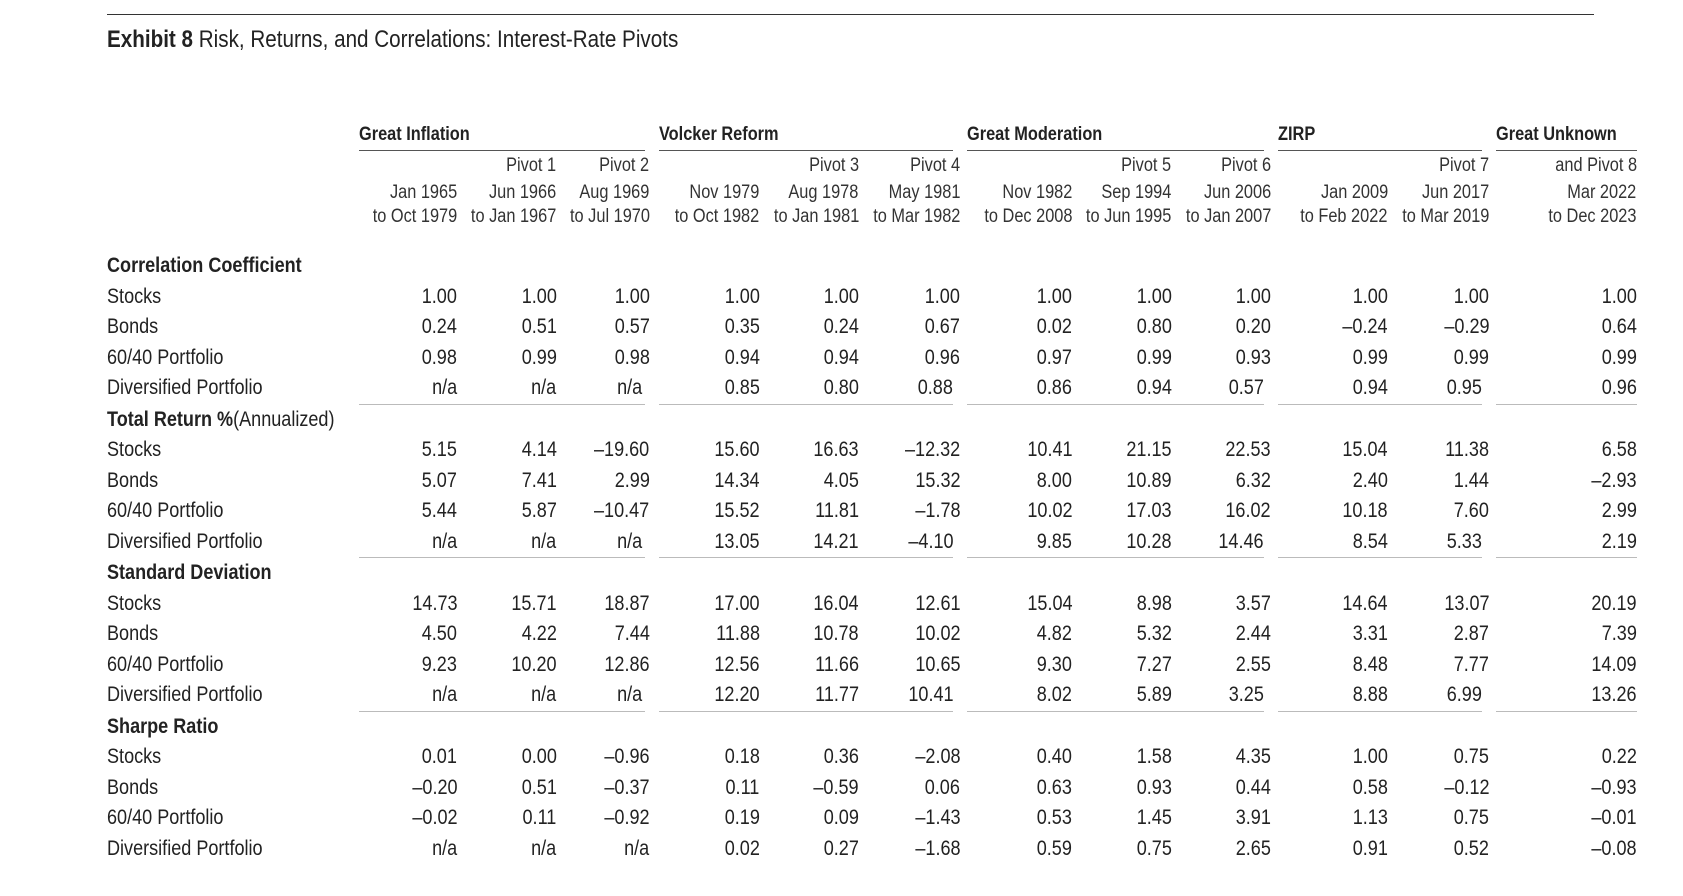 The height and width of the screenshot is (896, 1683). I want to click on column-from-3-text: Nov 1979, so click(724, 192).